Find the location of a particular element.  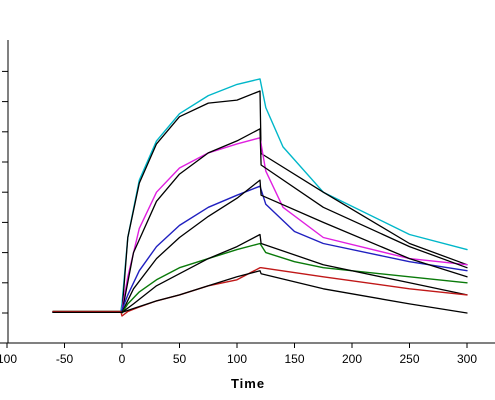

x-tick-label: 200 is located at coordinates (352, 359).